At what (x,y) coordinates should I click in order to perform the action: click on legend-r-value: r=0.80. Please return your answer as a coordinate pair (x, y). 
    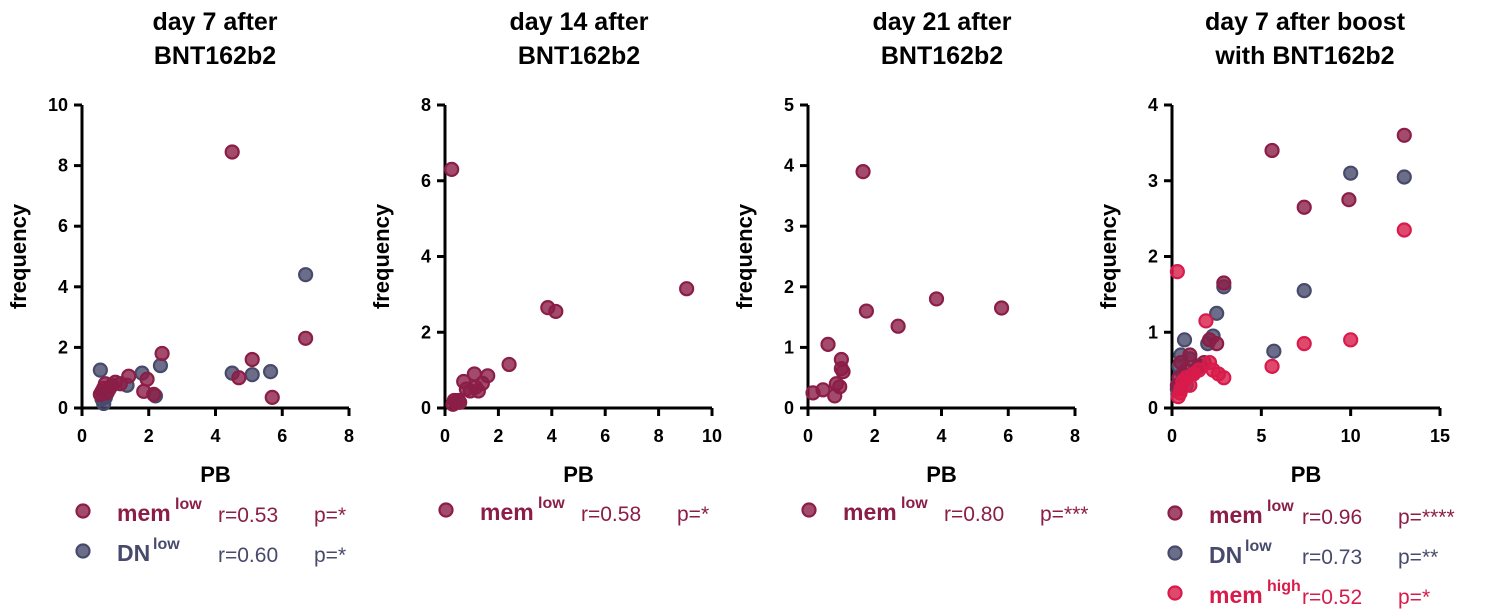
    Looking at the image, I should click on (974, 514).